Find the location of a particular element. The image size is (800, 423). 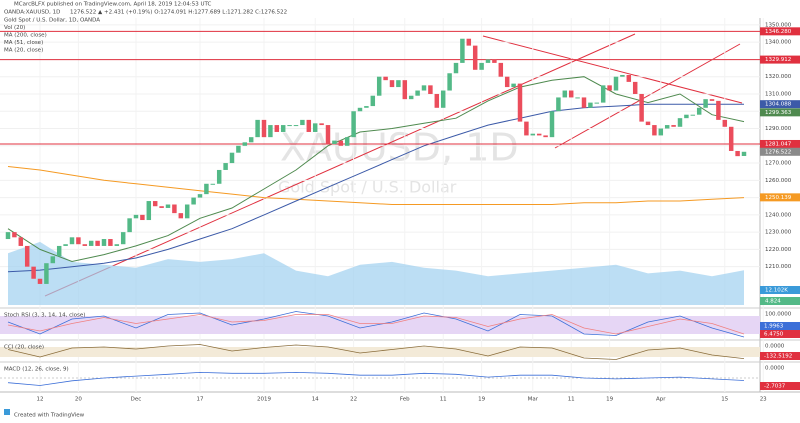

level-label: 1281.047 is located at coordinates (778, 144).